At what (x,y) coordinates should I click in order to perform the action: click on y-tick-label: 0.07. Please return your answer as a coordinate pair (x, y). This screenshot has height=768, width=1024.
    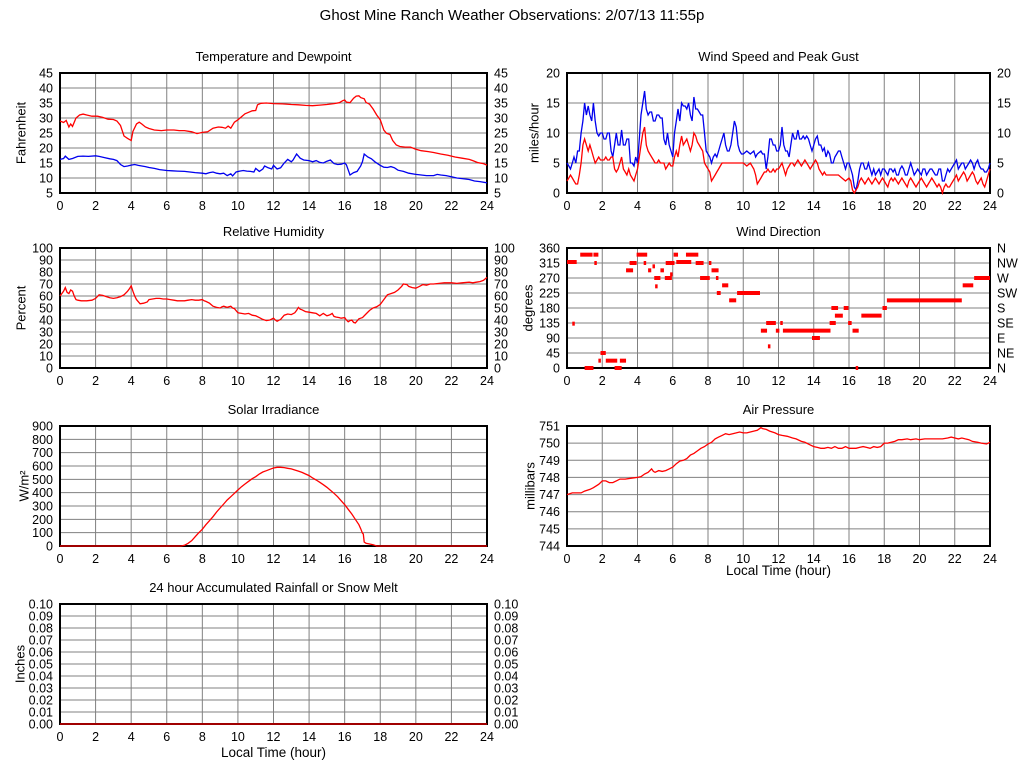
    Looking at the image, I should click on (506, 641).